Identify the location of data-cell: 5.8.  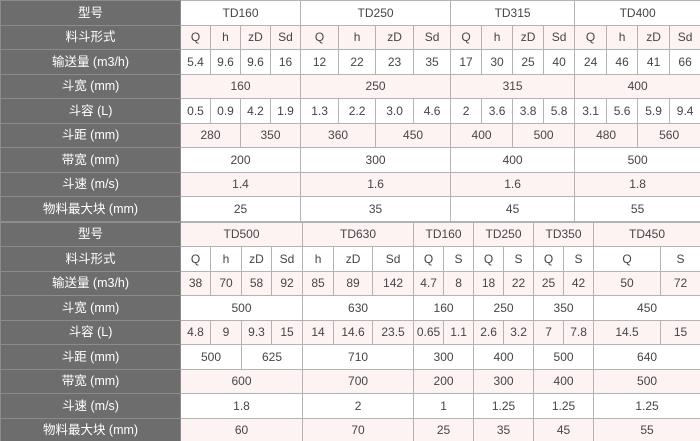
(559, 111).